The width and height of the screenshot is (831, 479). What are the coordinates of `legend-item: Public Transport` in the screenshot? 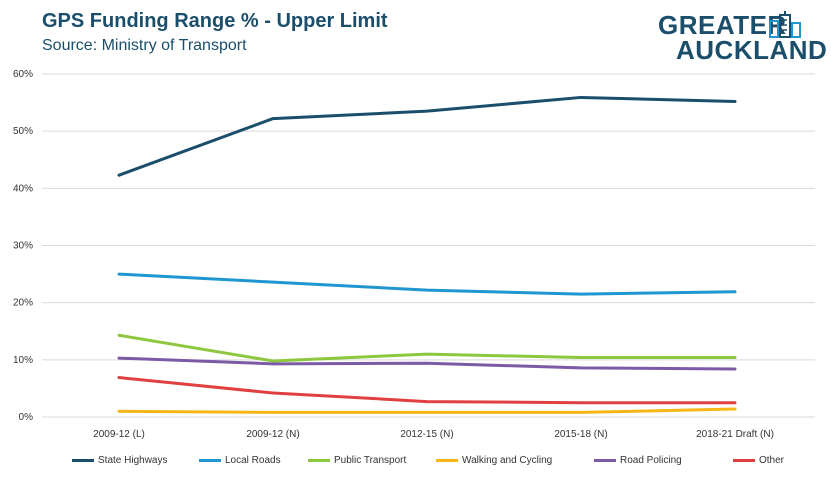 It's located at (357, 460).